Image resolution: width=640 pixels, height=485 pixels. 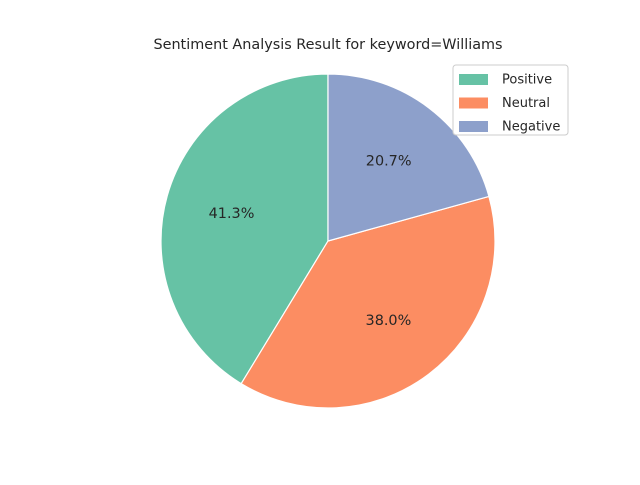 What do you see at coordinates (473, 126) in the screenshot?
I see `legend-swatch-negative` at bounding box center [473, 126].